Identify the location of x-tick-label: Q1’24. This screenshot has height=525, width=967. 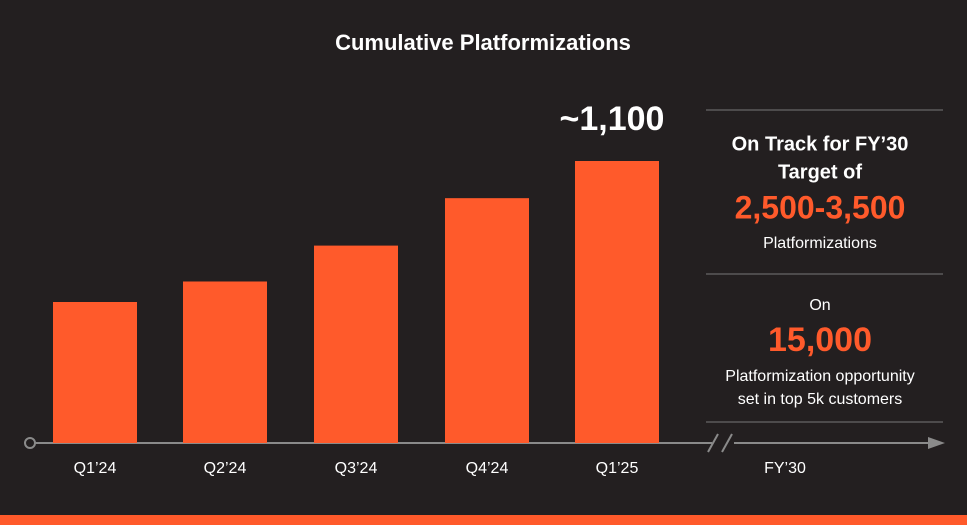
(95, 468).